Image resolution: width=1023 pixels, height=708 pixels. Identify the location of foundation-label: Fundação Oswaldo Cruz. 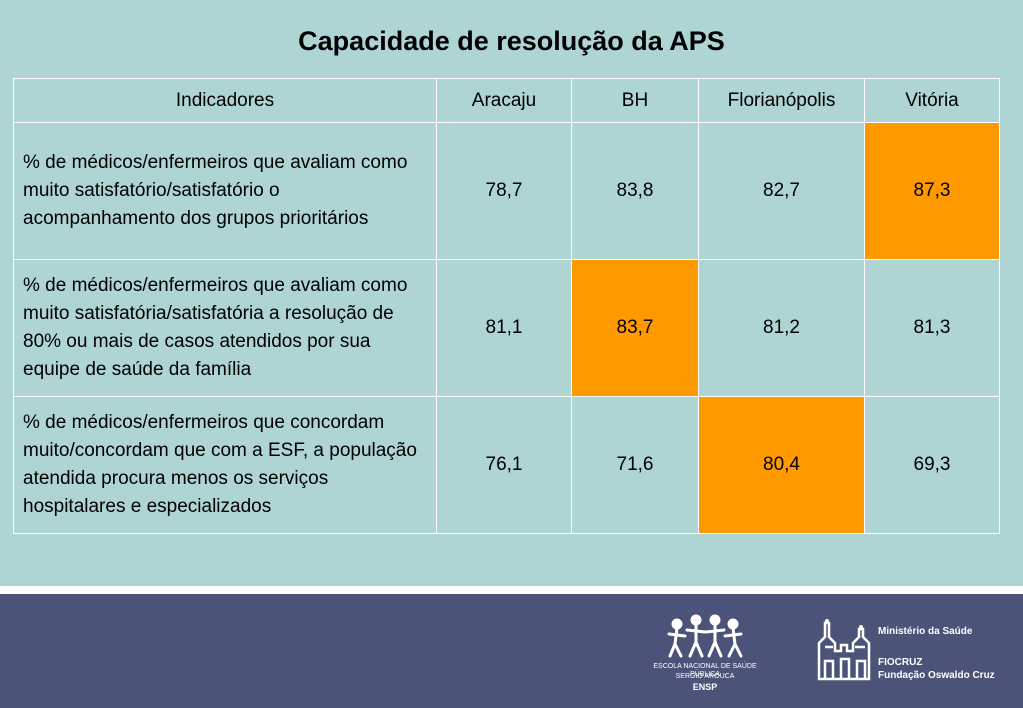
(936, 675).